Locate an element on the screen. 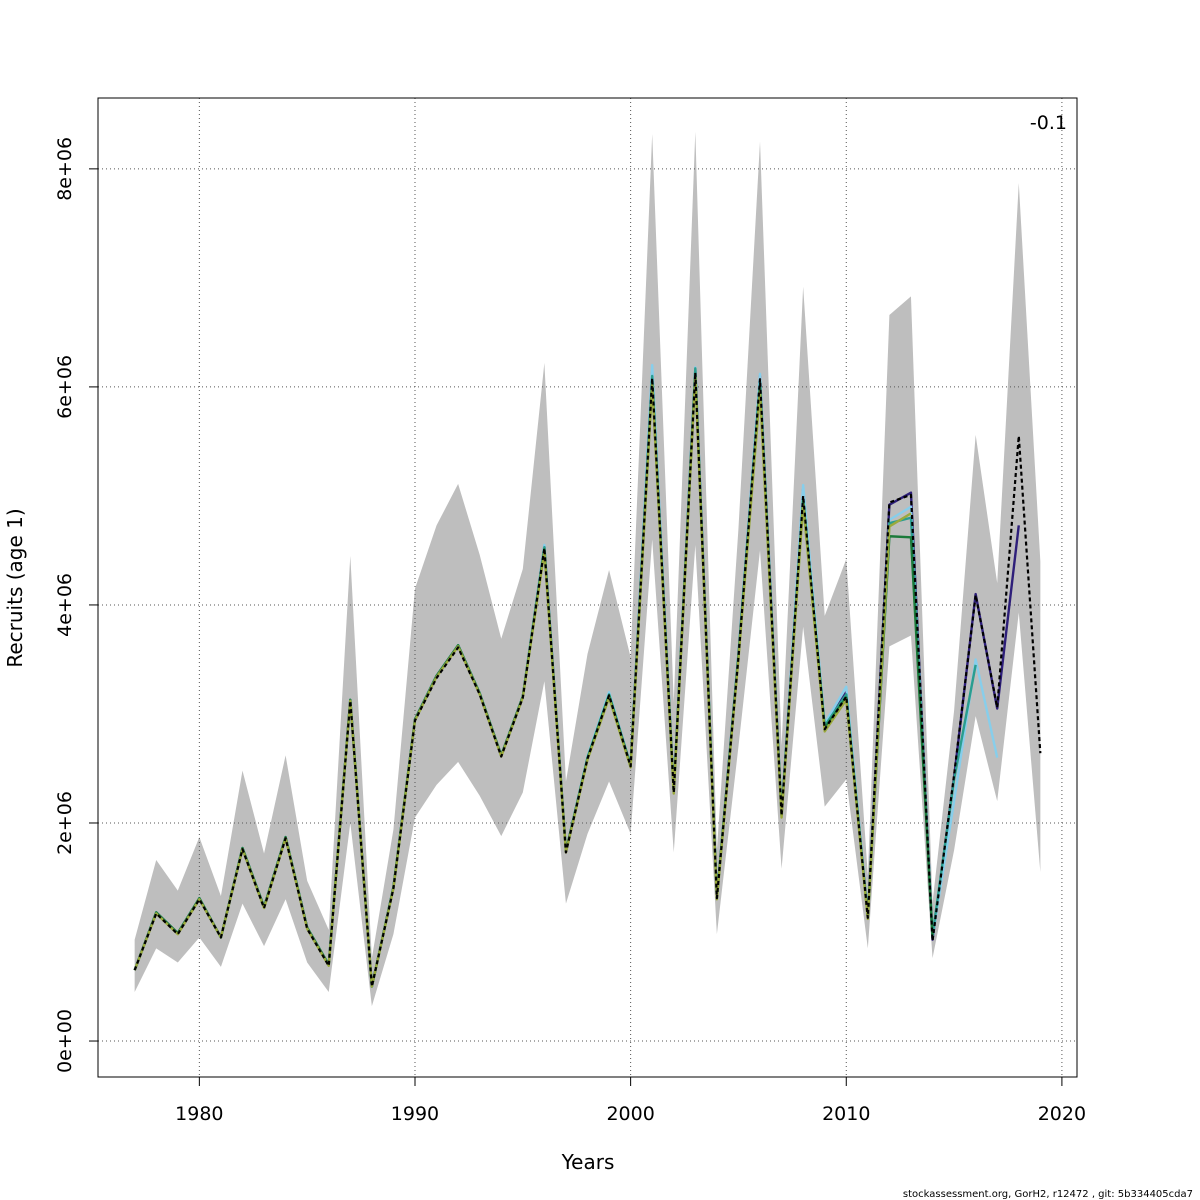 This screenshot has width=1200, height=1200. y-tick-label: 0e+00 is located at coordinates (65, 1041).